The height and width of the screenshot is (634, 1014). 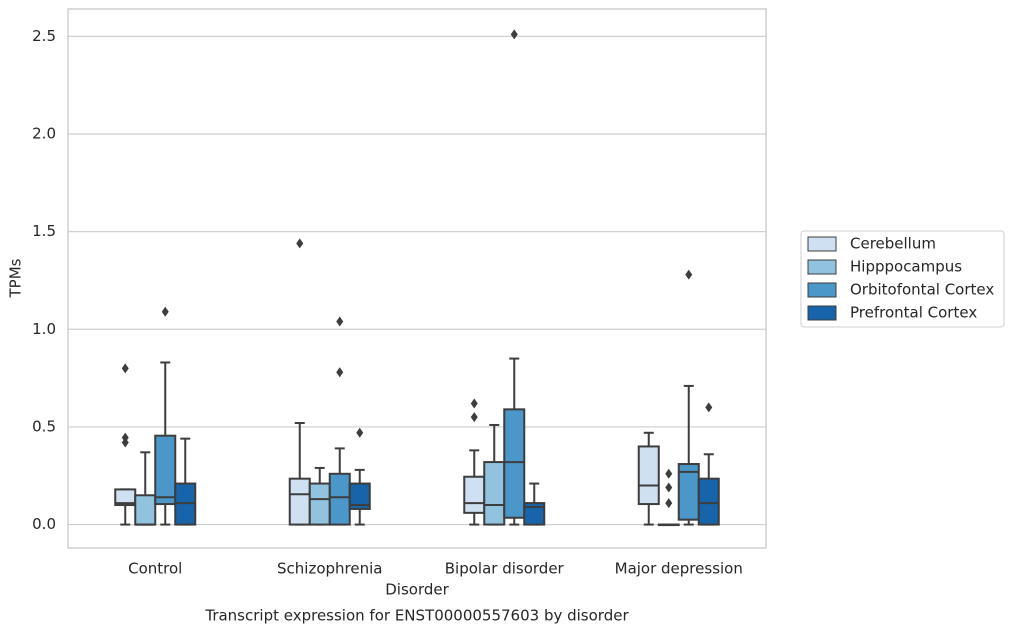 What do you see at coordinates (44, 133) in the screenshot?
I see `y-tick-label: 2.0` at bounding box center [44, 133].